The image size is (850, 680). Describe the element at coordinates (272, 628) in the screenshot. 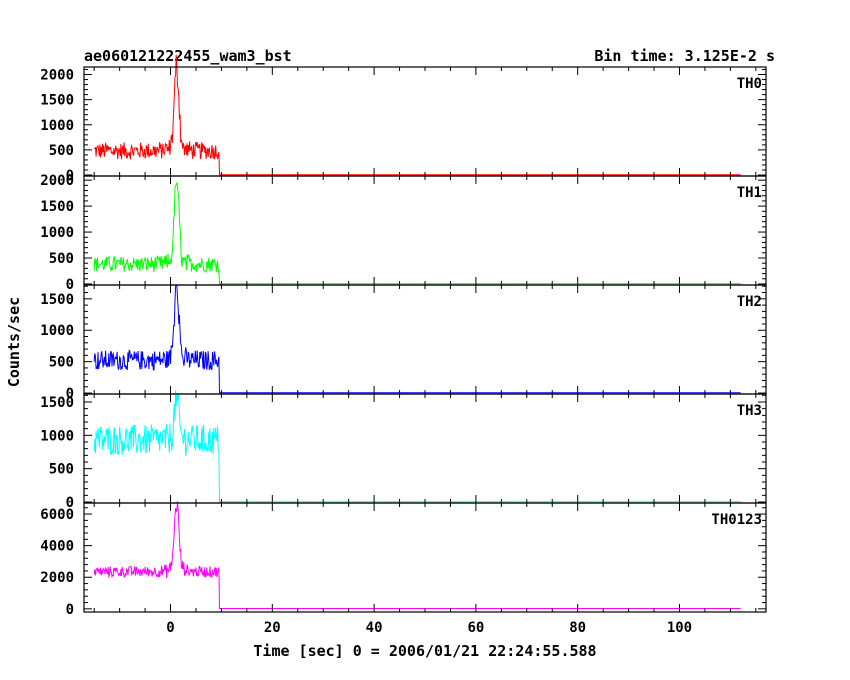

I see `x-tick-label: 20` at that location.